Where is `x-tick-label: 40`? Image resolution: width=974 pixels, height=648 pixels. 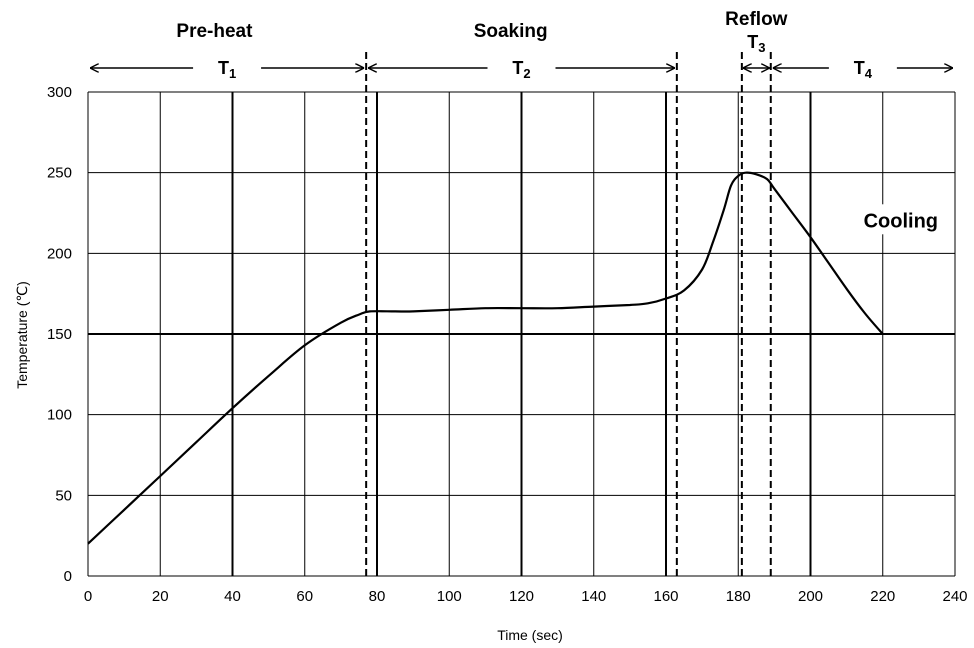 x-tick-label: 40 is located at coordinates (232, 596).